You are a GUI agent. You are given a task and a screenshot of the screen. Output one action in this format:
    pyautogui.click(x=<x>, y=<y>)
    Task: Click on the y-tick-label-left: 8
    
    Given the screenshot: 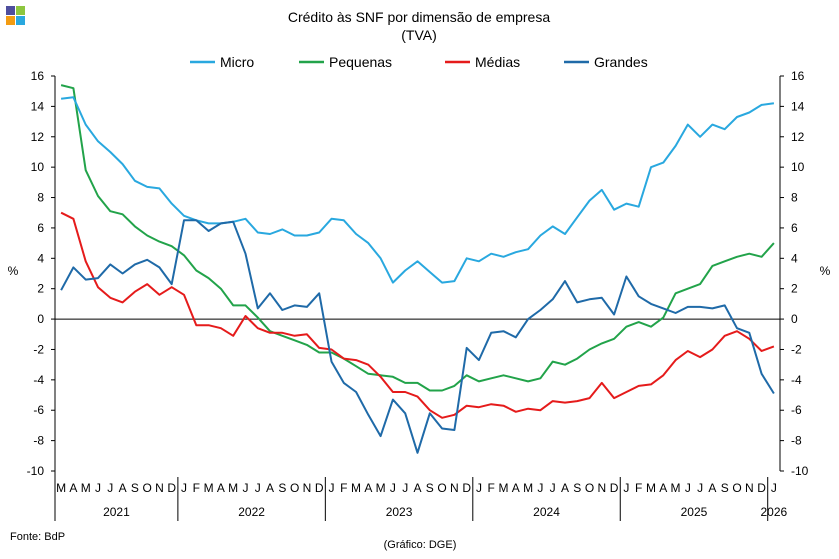 What is the action you would take?
    pyautogui.click(x=40, y=198)
    